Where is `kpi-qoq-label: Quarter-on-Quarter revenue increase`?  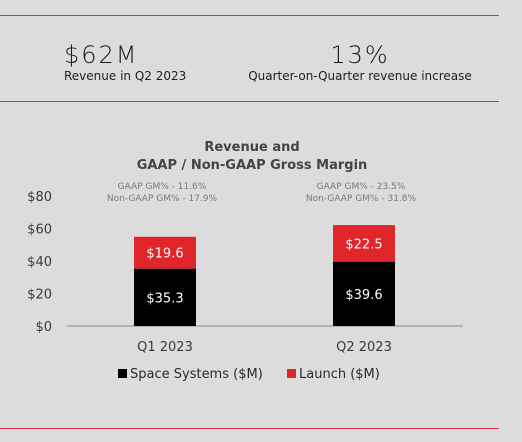
kpi-qoq-label: Quarter-on-Quarter revenue increase is located at coordinates (360, 76).